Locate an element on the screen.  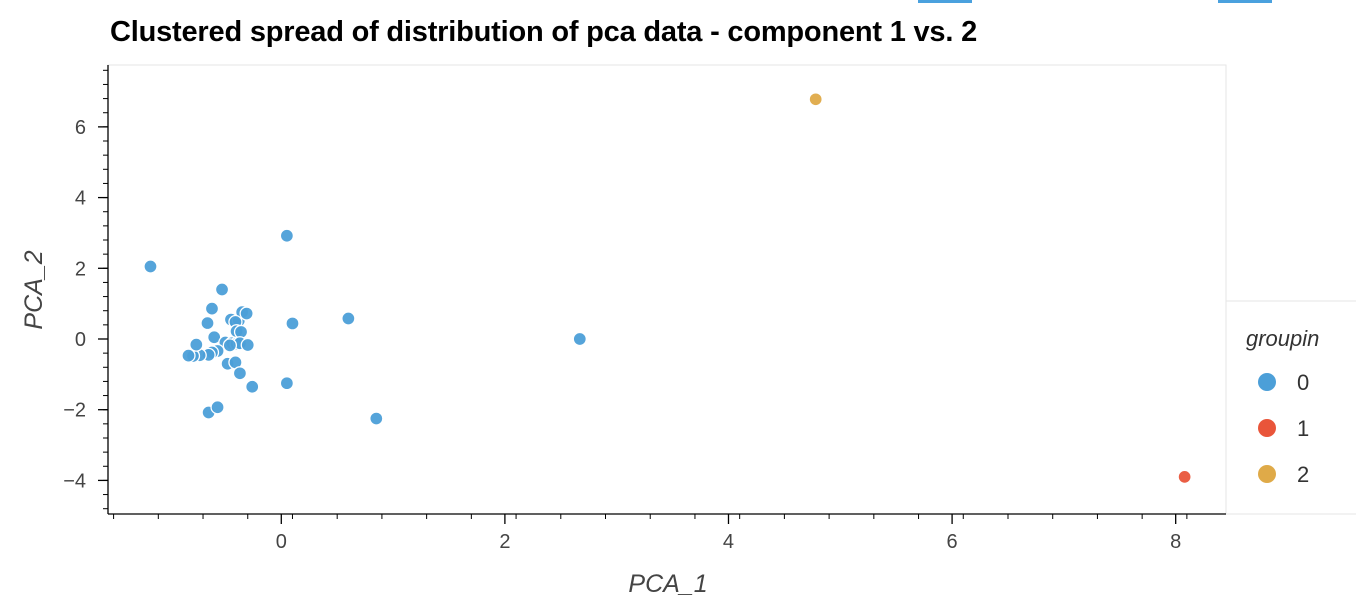
legend-label-2: 2 is located at coordinates (1303, 474).